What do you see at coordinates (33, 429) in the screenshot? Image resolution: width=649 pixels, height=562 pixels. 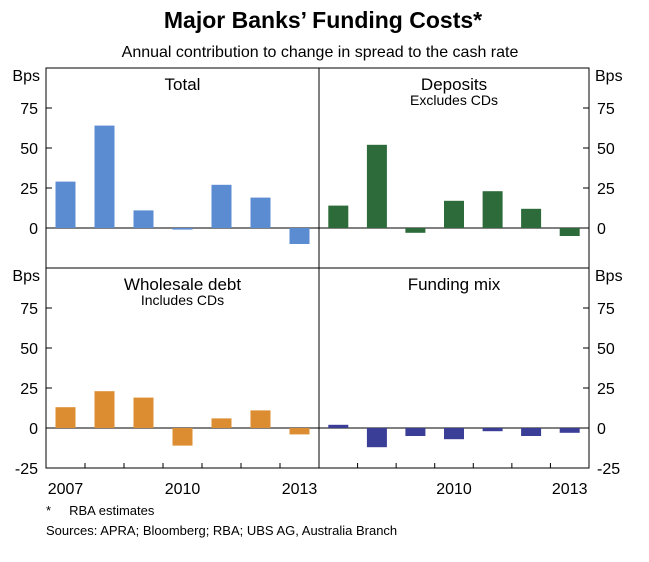 I see `ytick-label-left-bottom-0: 0` at bounding box center [33, 429].